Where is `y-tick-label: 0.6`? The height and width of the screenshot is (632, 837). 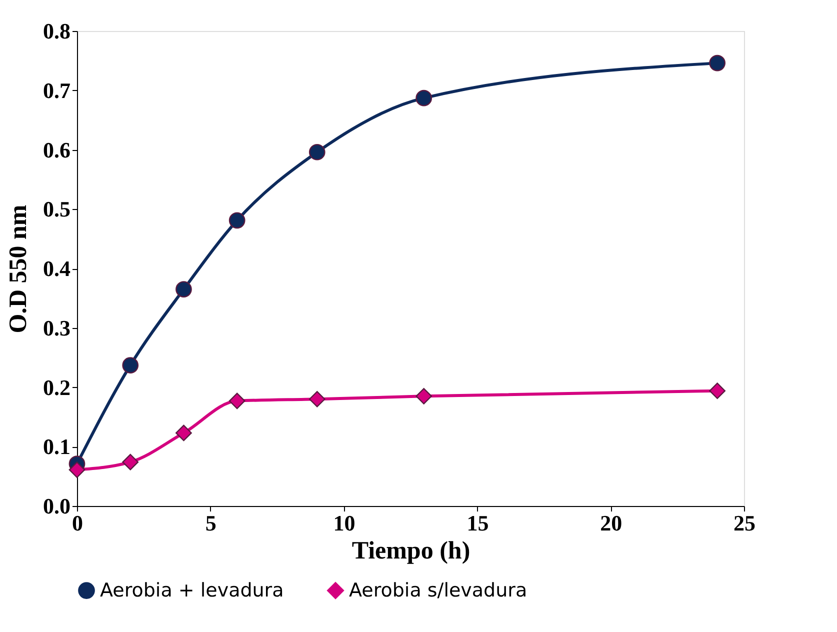
y-tick-label: 0.6 is located at coordinates (56, 149).